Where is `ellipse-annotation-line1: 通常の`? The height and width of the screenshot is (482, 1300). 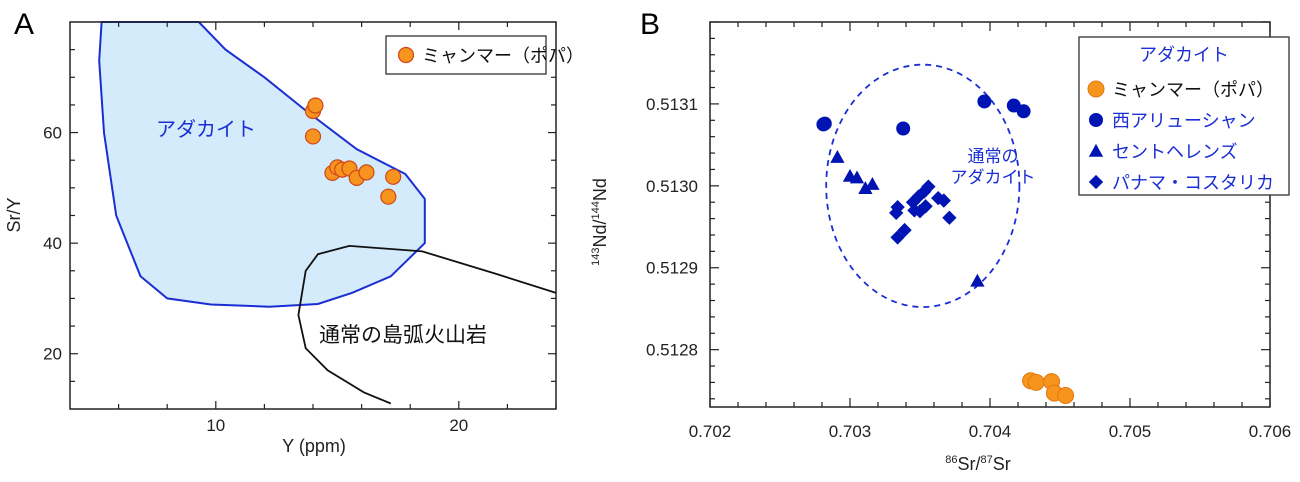 ellipse-annotation-line1: 通常の is located at coordinates (993, 157).